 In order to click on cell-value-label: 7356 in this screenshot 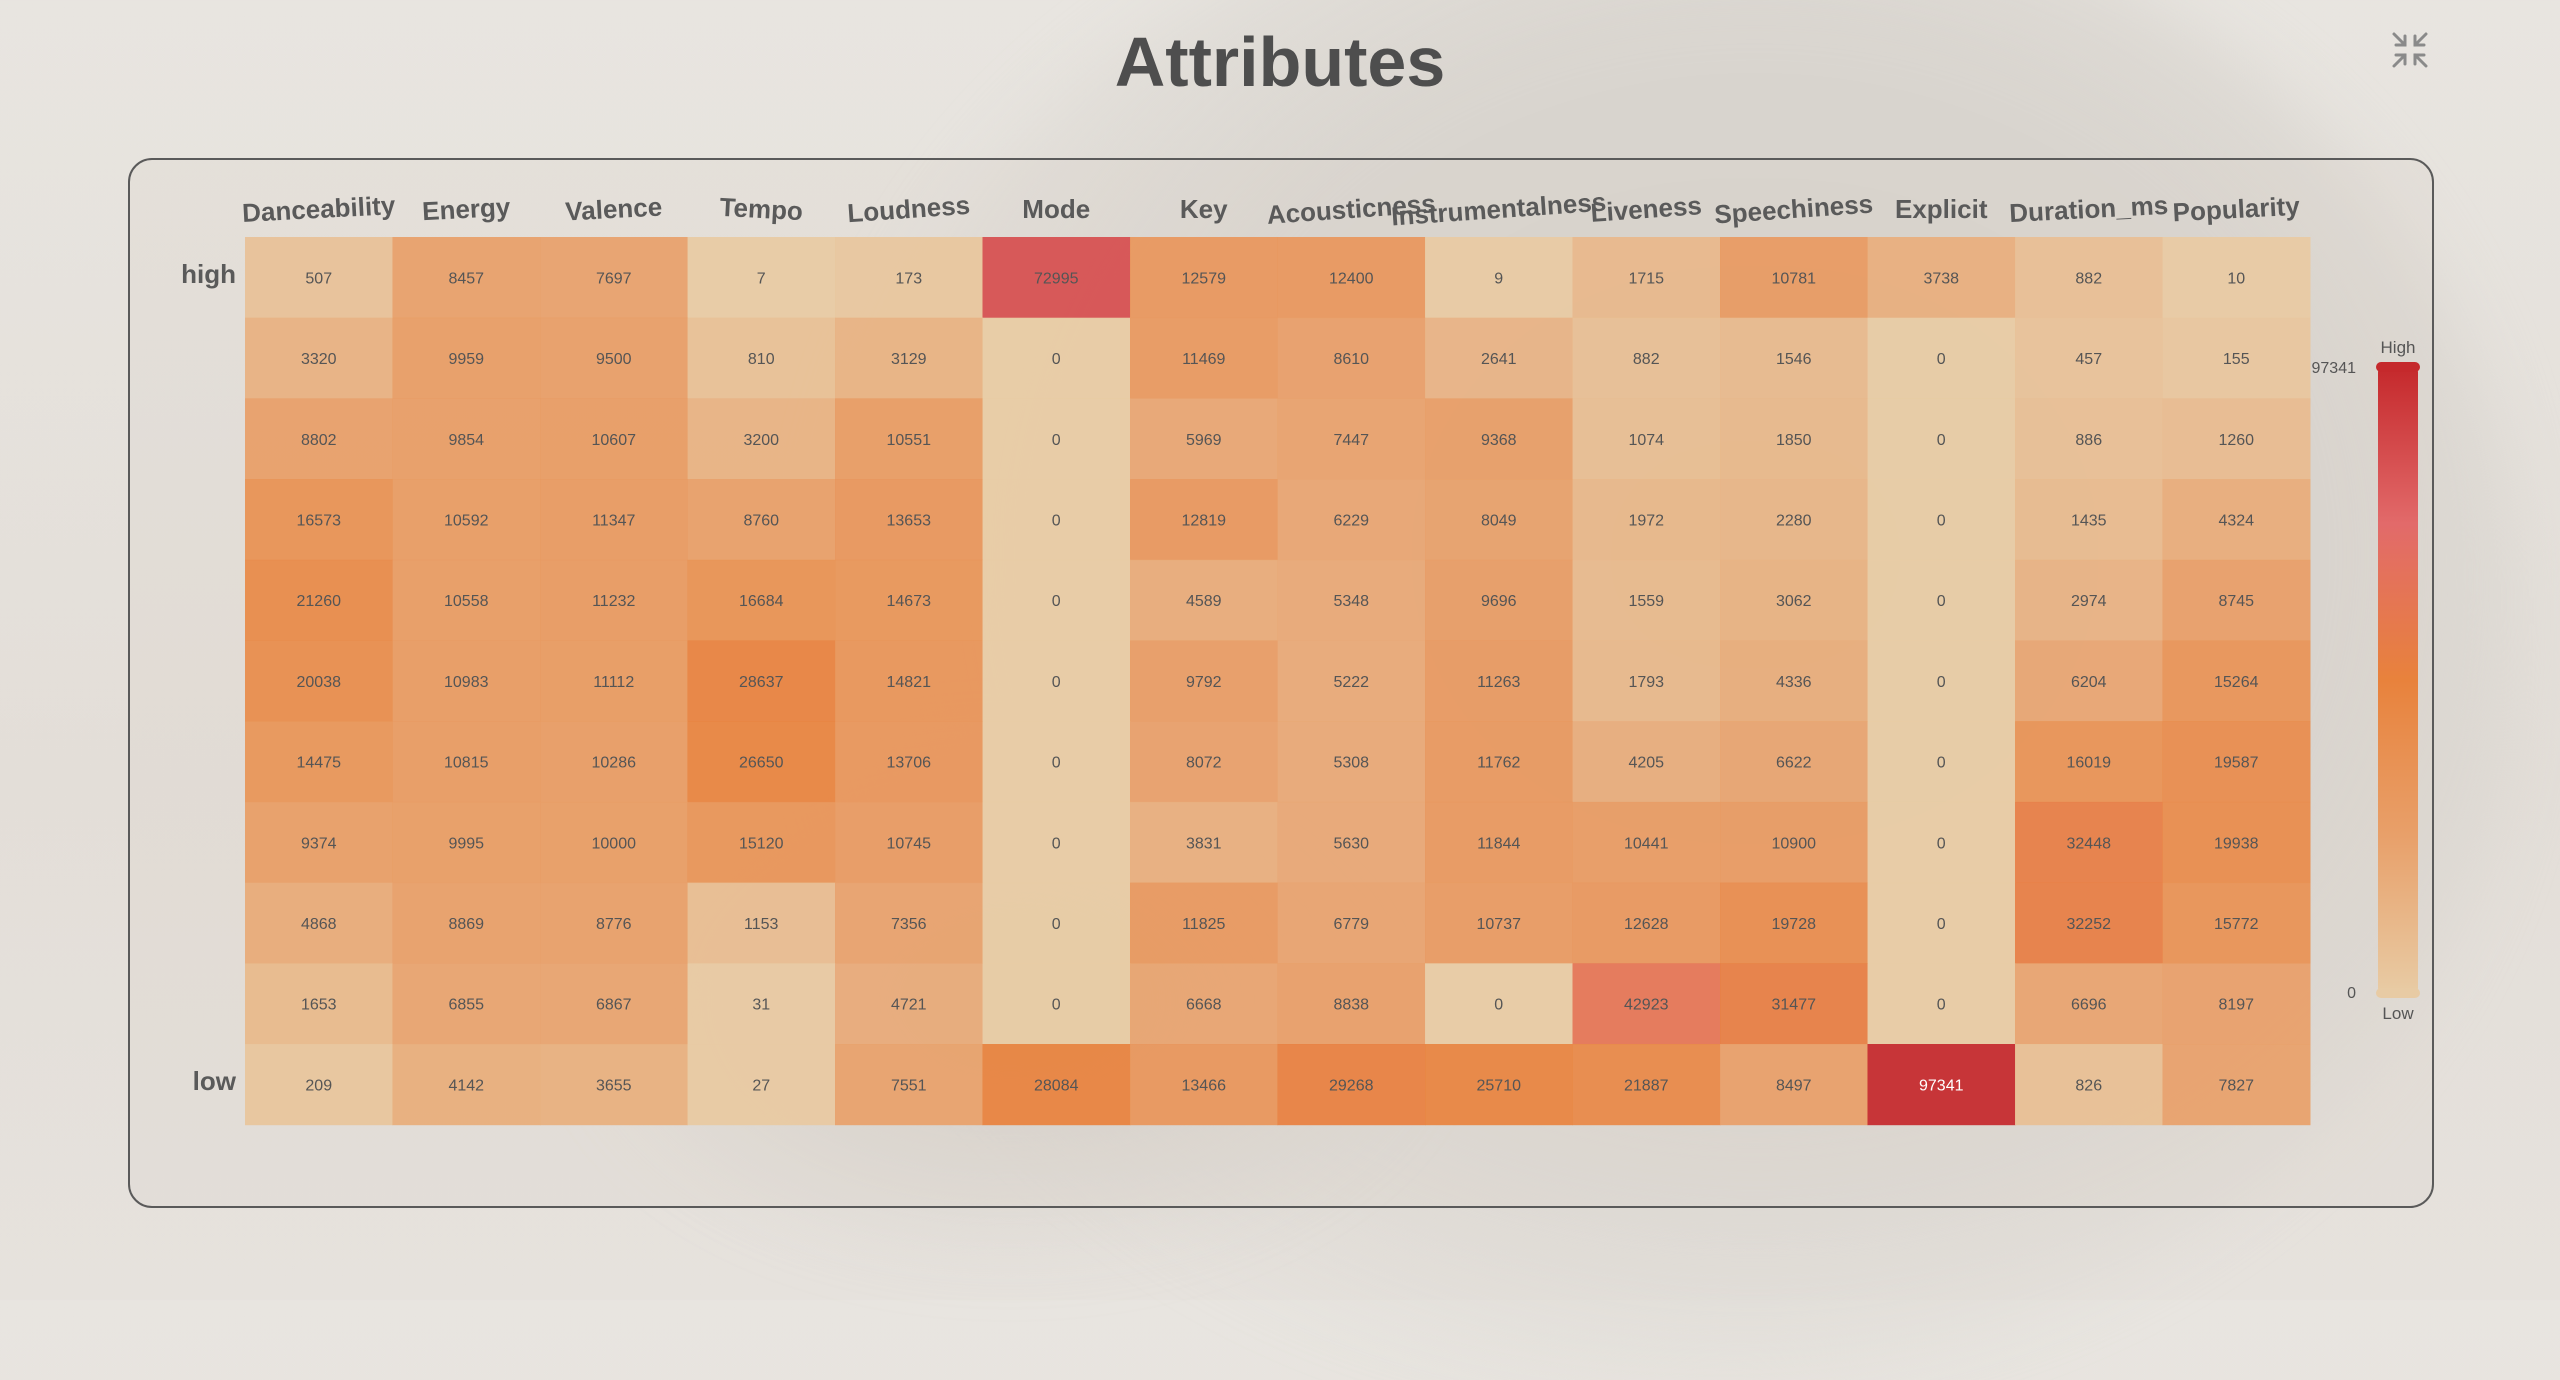, I will do `click(909, 924)`.